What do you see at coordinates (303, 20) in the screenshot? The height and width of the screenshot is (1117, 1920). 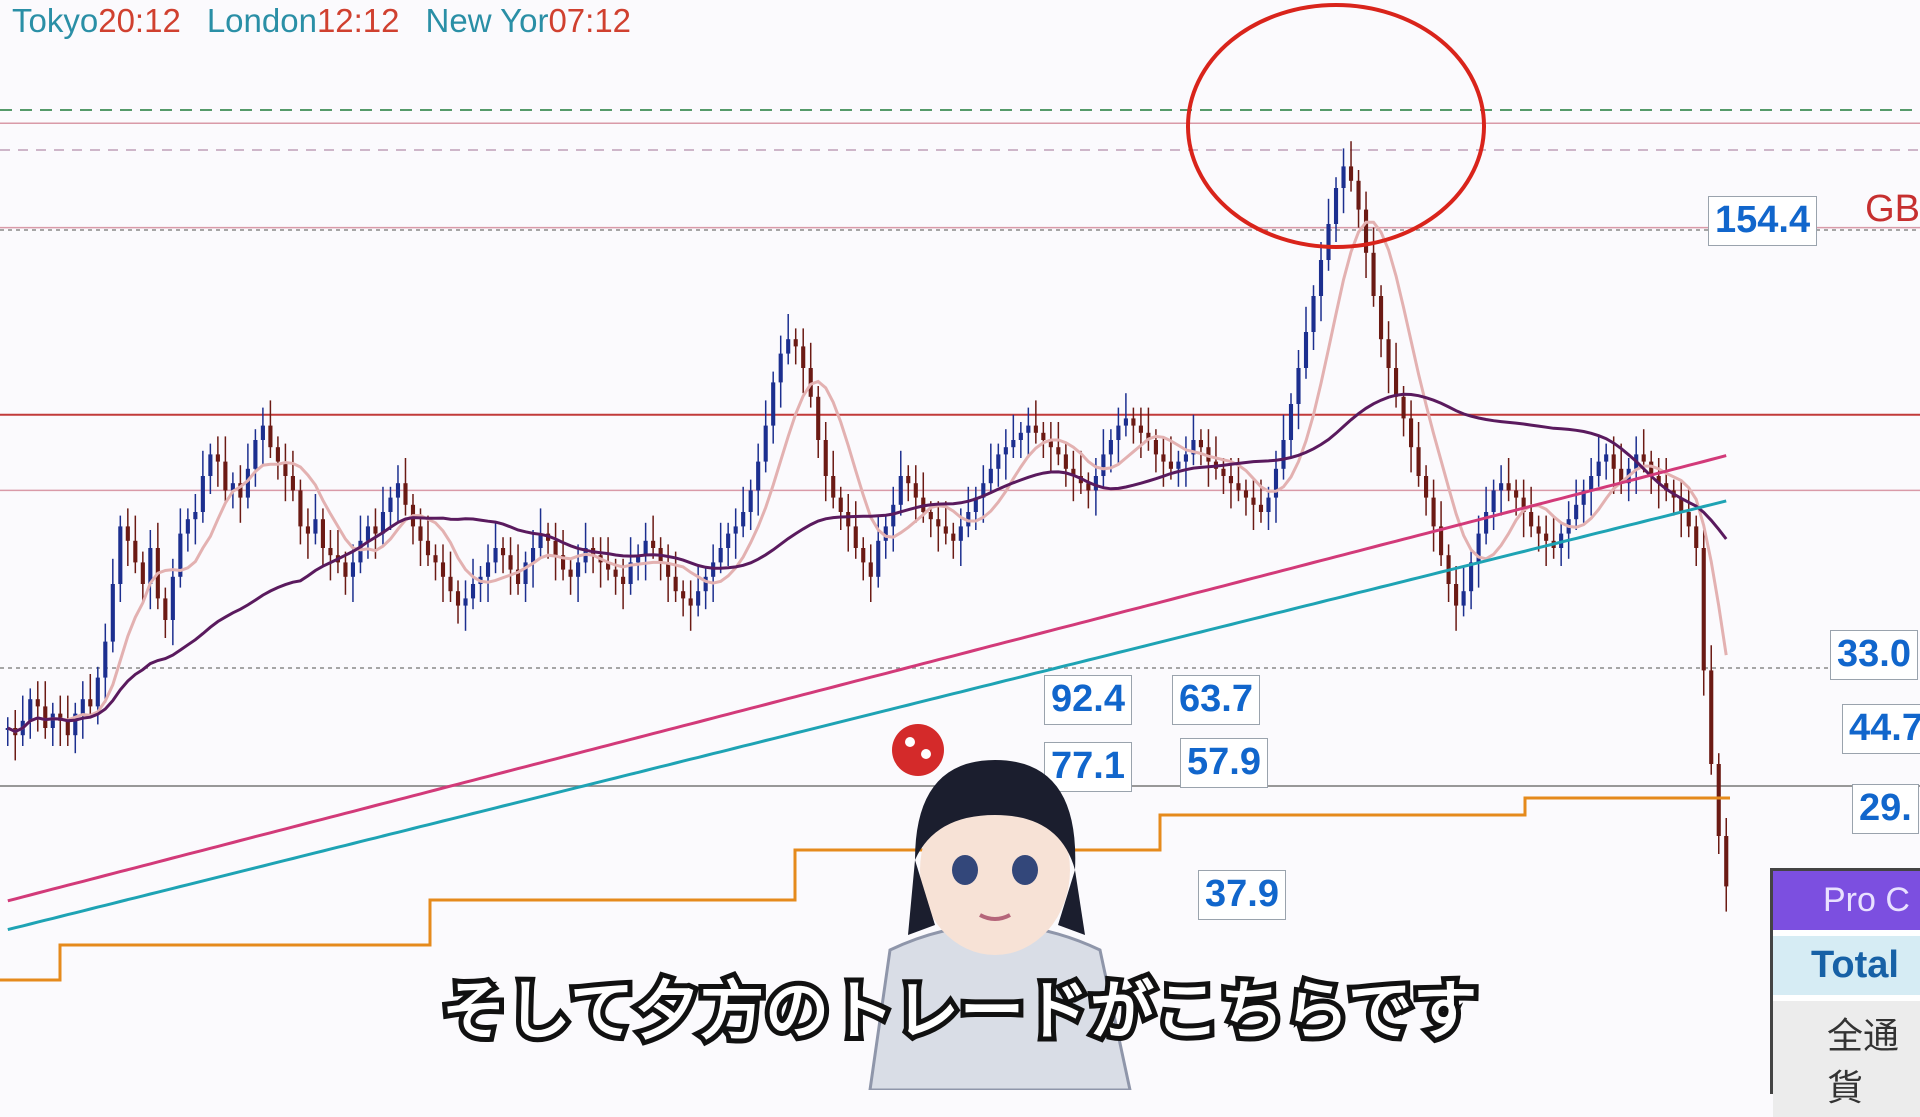 I see `session-london: London12:12` at bounding box center [303, 20].